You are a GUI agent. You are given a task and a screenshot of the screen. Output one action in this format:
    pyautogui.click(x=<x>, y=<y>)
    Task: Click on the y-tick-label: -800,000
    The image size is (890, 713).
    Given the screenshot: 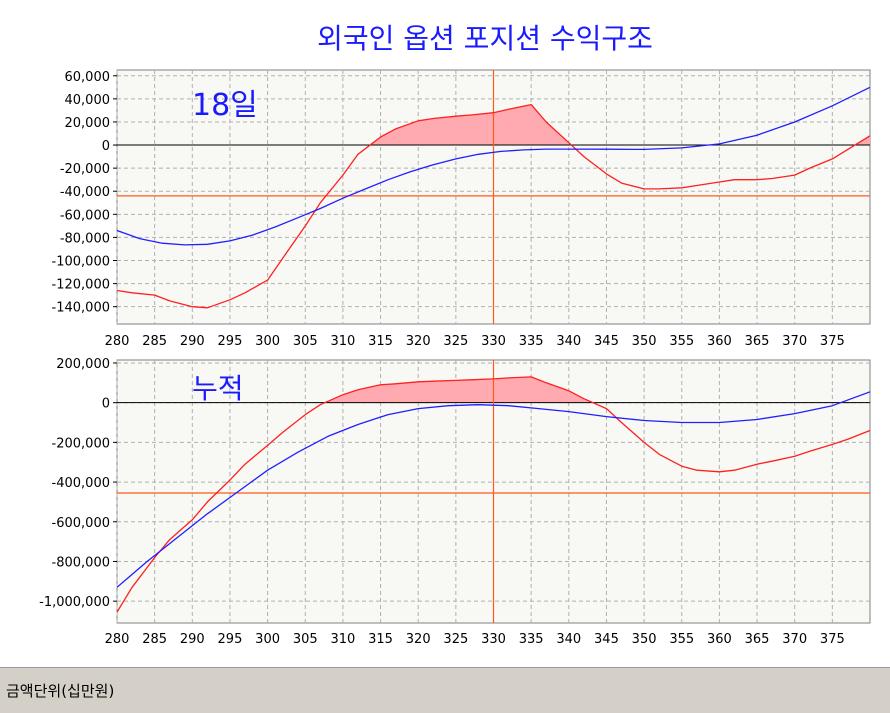 What is the action you would take?
    pyautogui.click(x=81, y=562)
    